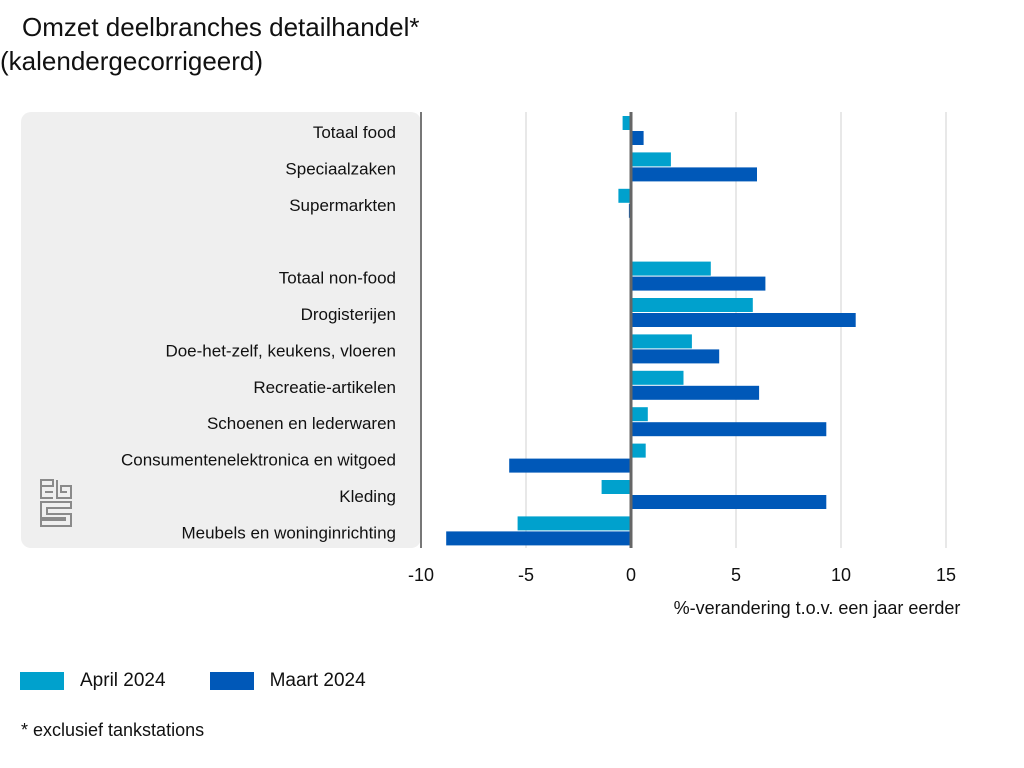  Describe the element at coordinates (301, 423) in the screenshot. I see `category-label: Schoenen en lederwaren` at that location.